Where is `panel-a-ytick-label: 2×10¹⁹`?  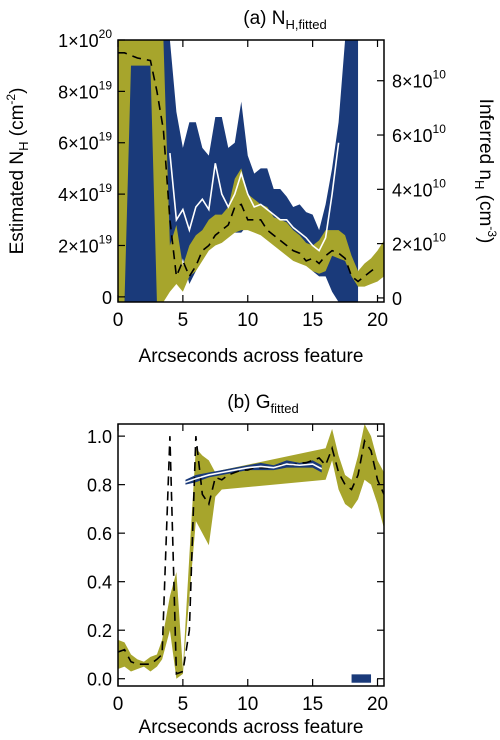
panel-a-ytick-label: 2×10¹⁹ is located at coordinates (85, 244).